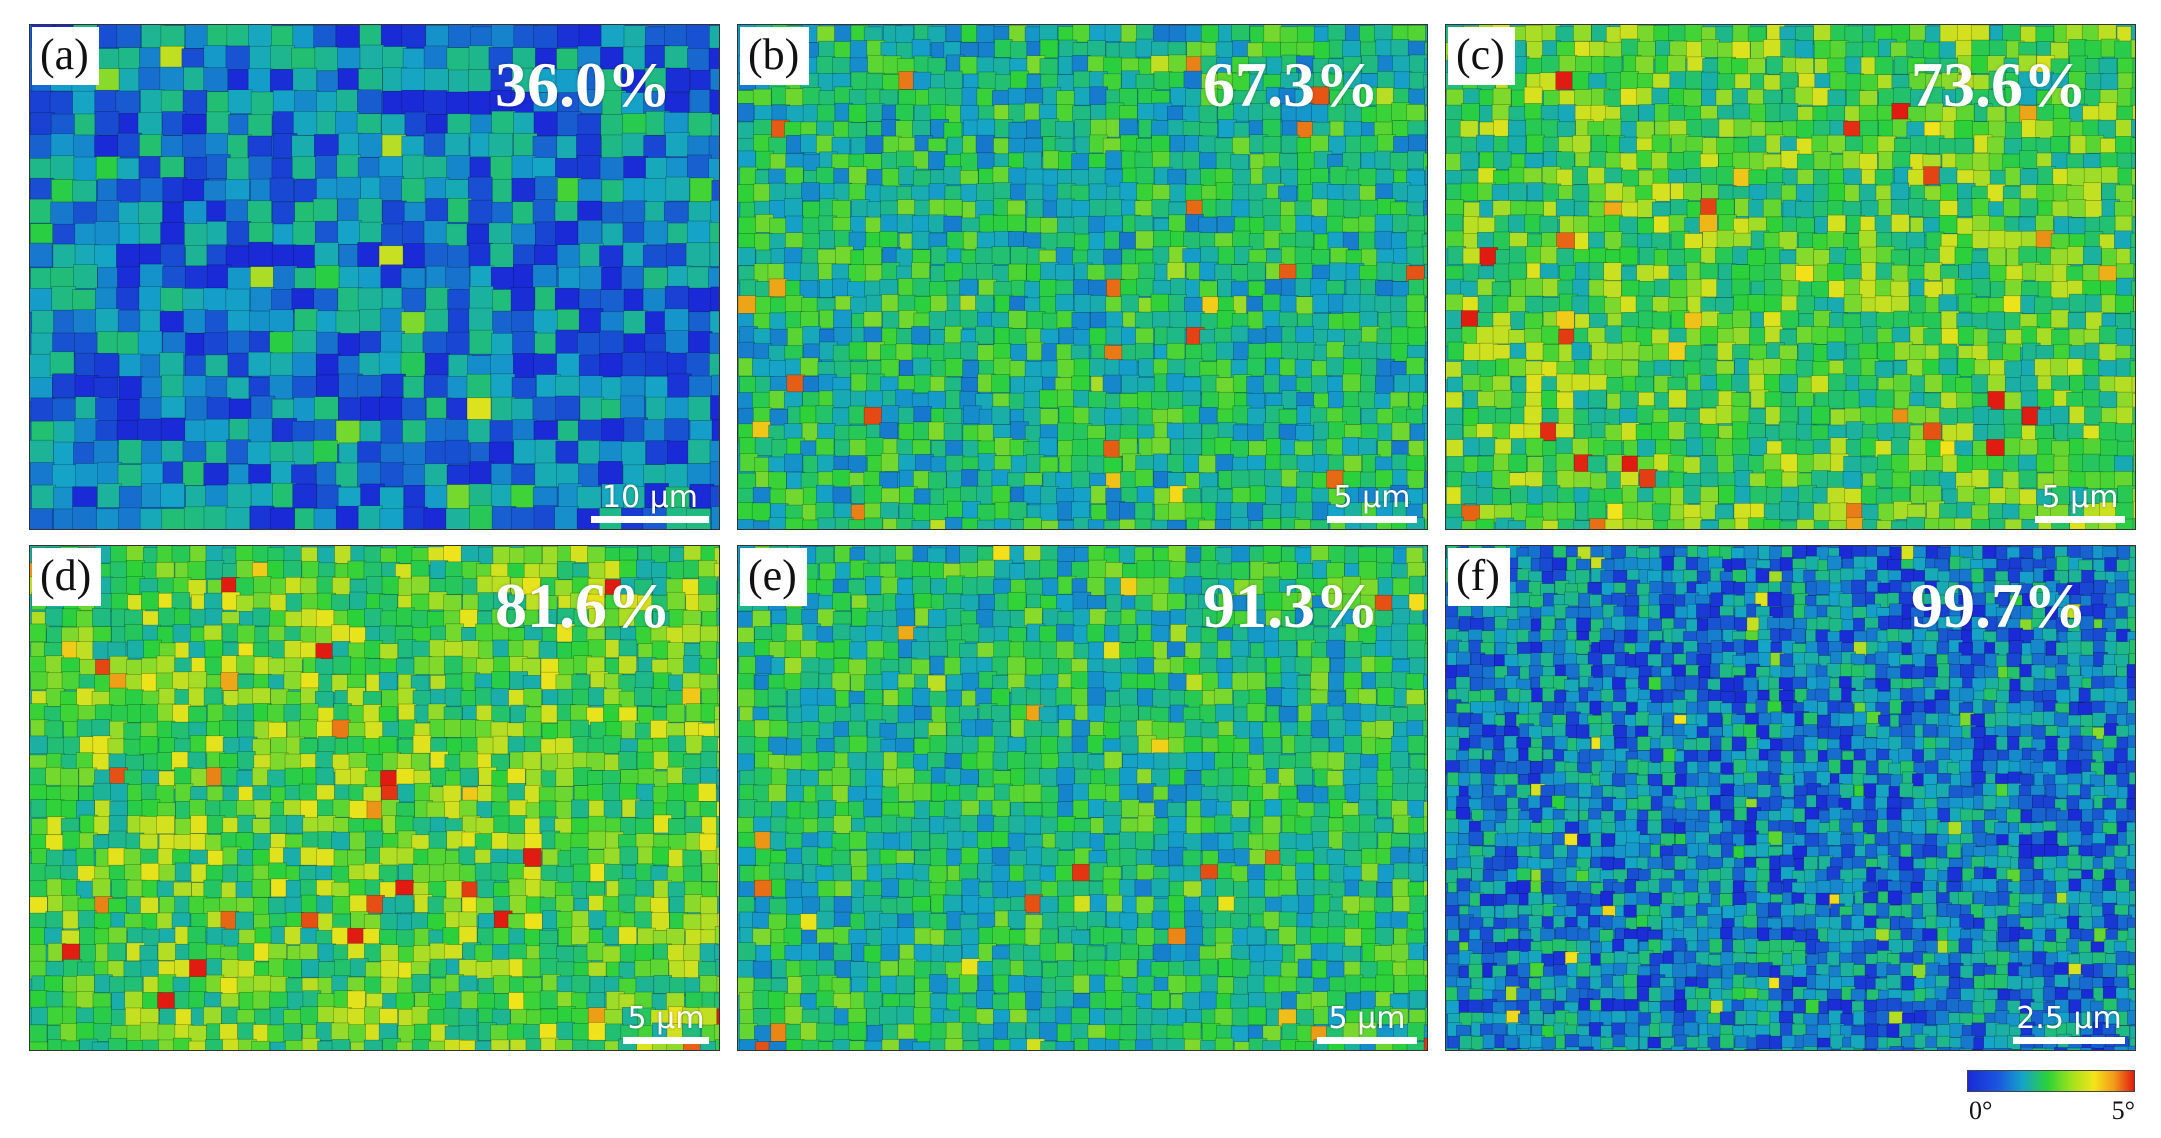 This screenshot has width=2161, height=1138. I want to click on map-panel-a: (a) 36.0% 10 µm, so click(374, 277).